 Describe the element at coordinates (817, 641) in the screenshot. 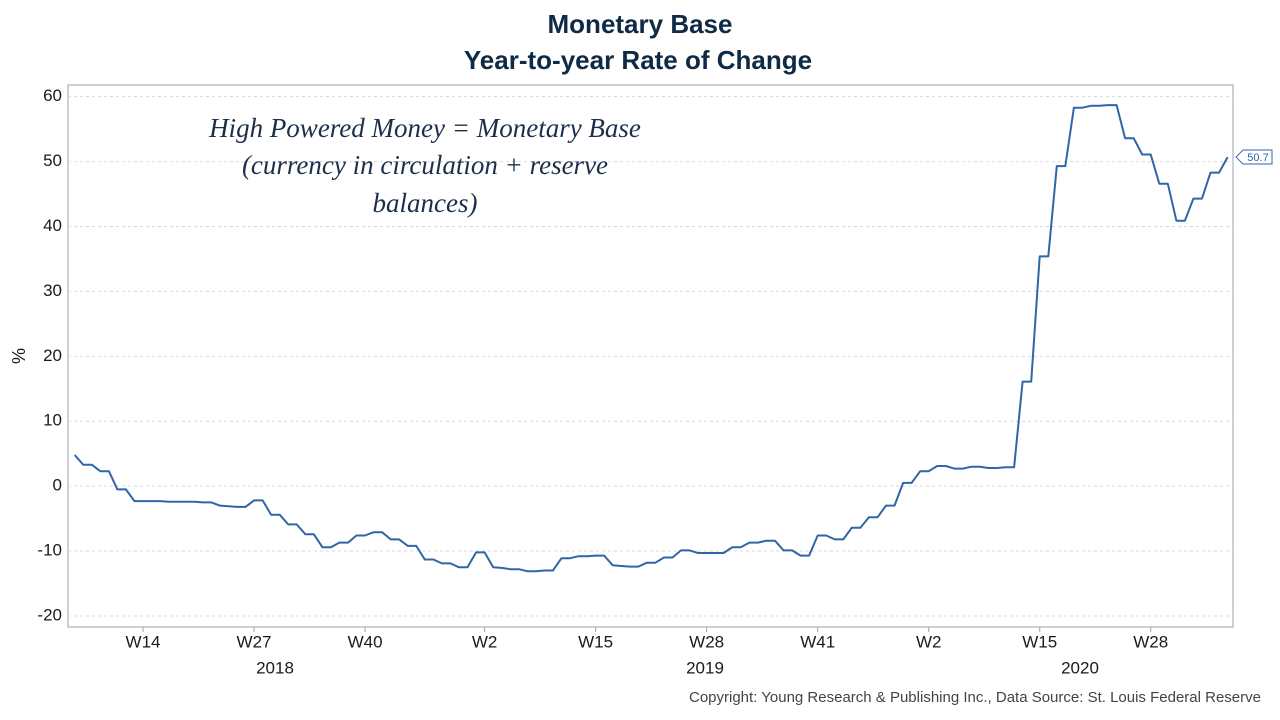

I see `x-tick-label: W41` at that location.